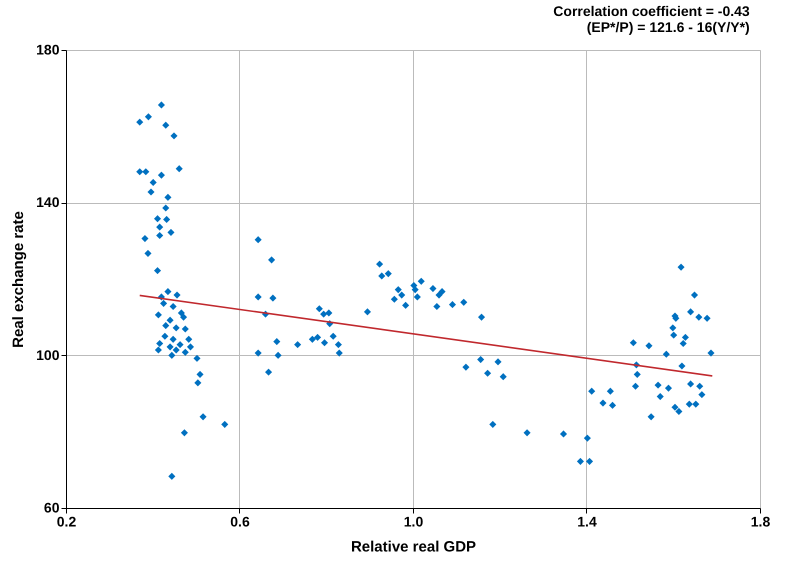 Image resolution: width=790 pixels, height=569 pixels. Describe the element at coordinates (587, 522) in the screenshot. I see `x-tick-label: 1.4` at that location.